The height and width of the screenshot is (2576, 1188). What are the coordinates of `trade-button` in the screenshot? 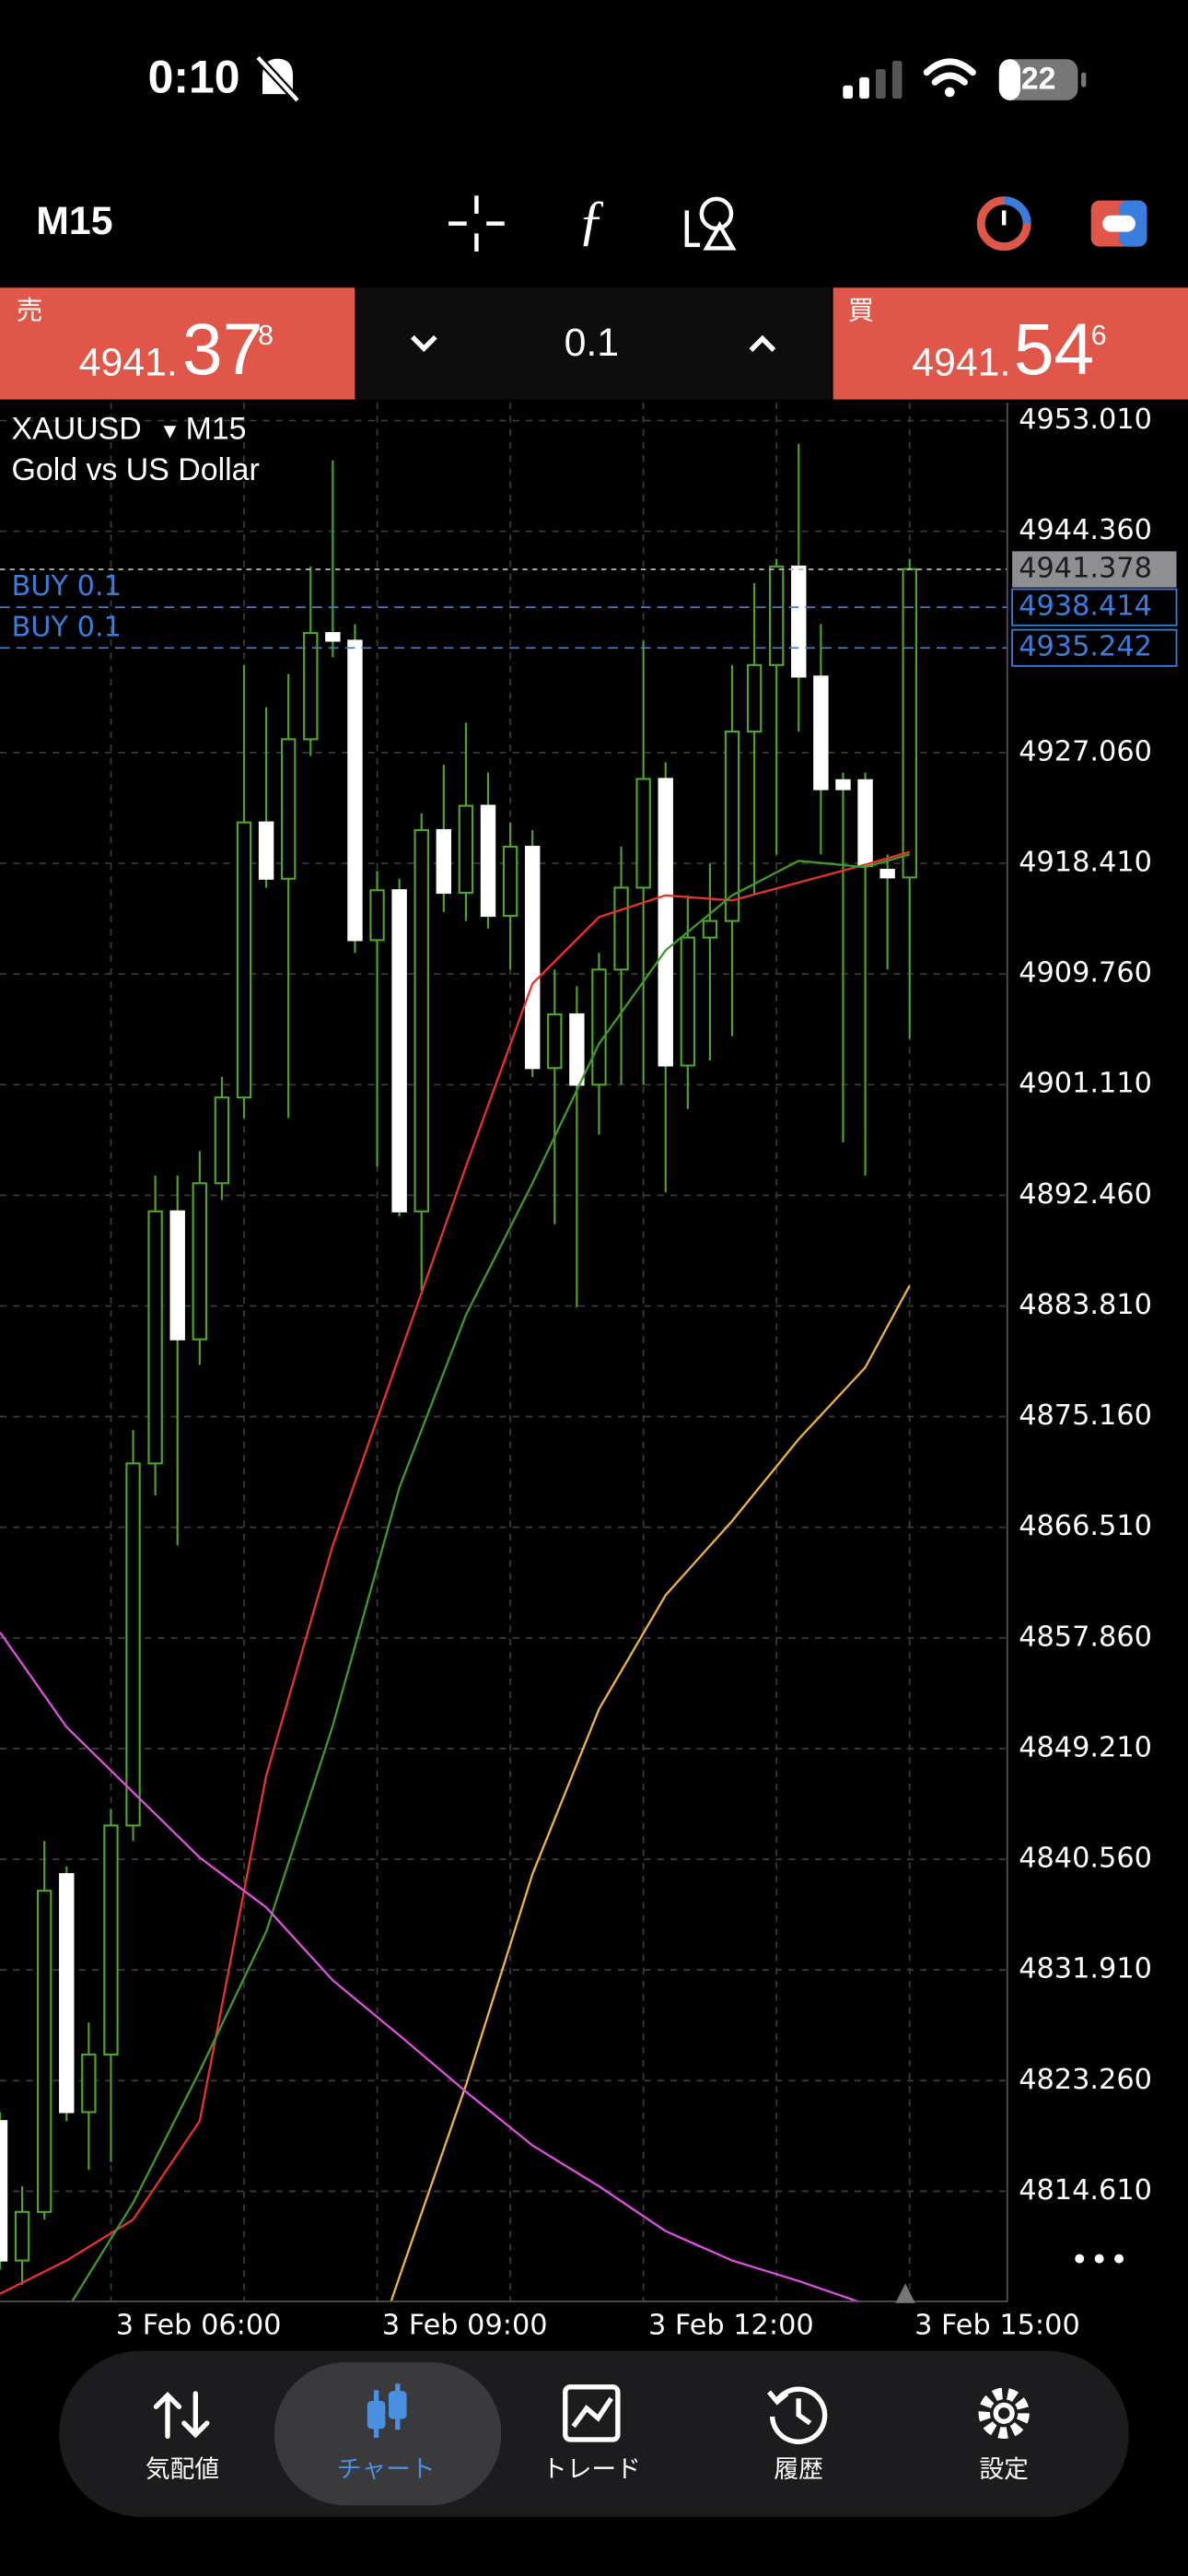 It's located at (1118, 223).